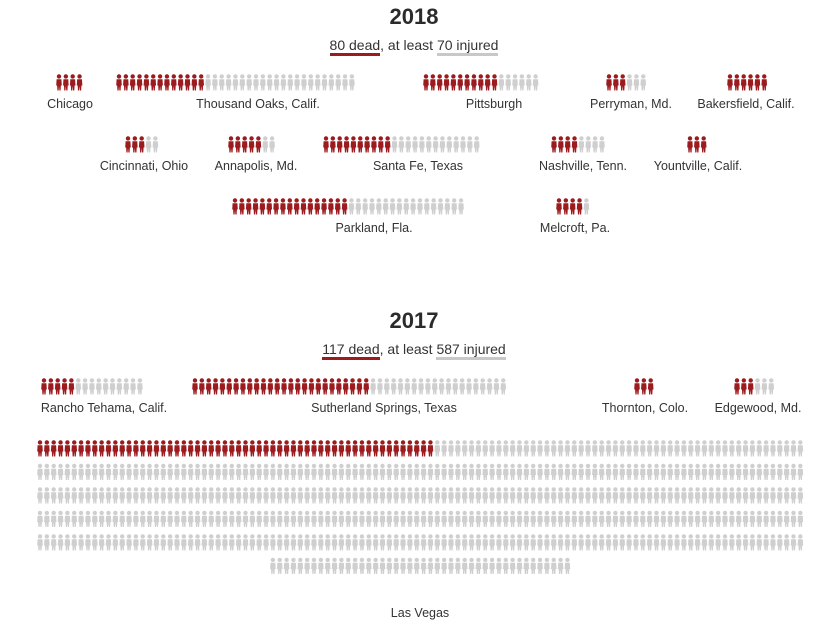 The width and height of the screenshot is (828, 620). I want to click on city-label: Thornton, Colo., so click(645, 408).